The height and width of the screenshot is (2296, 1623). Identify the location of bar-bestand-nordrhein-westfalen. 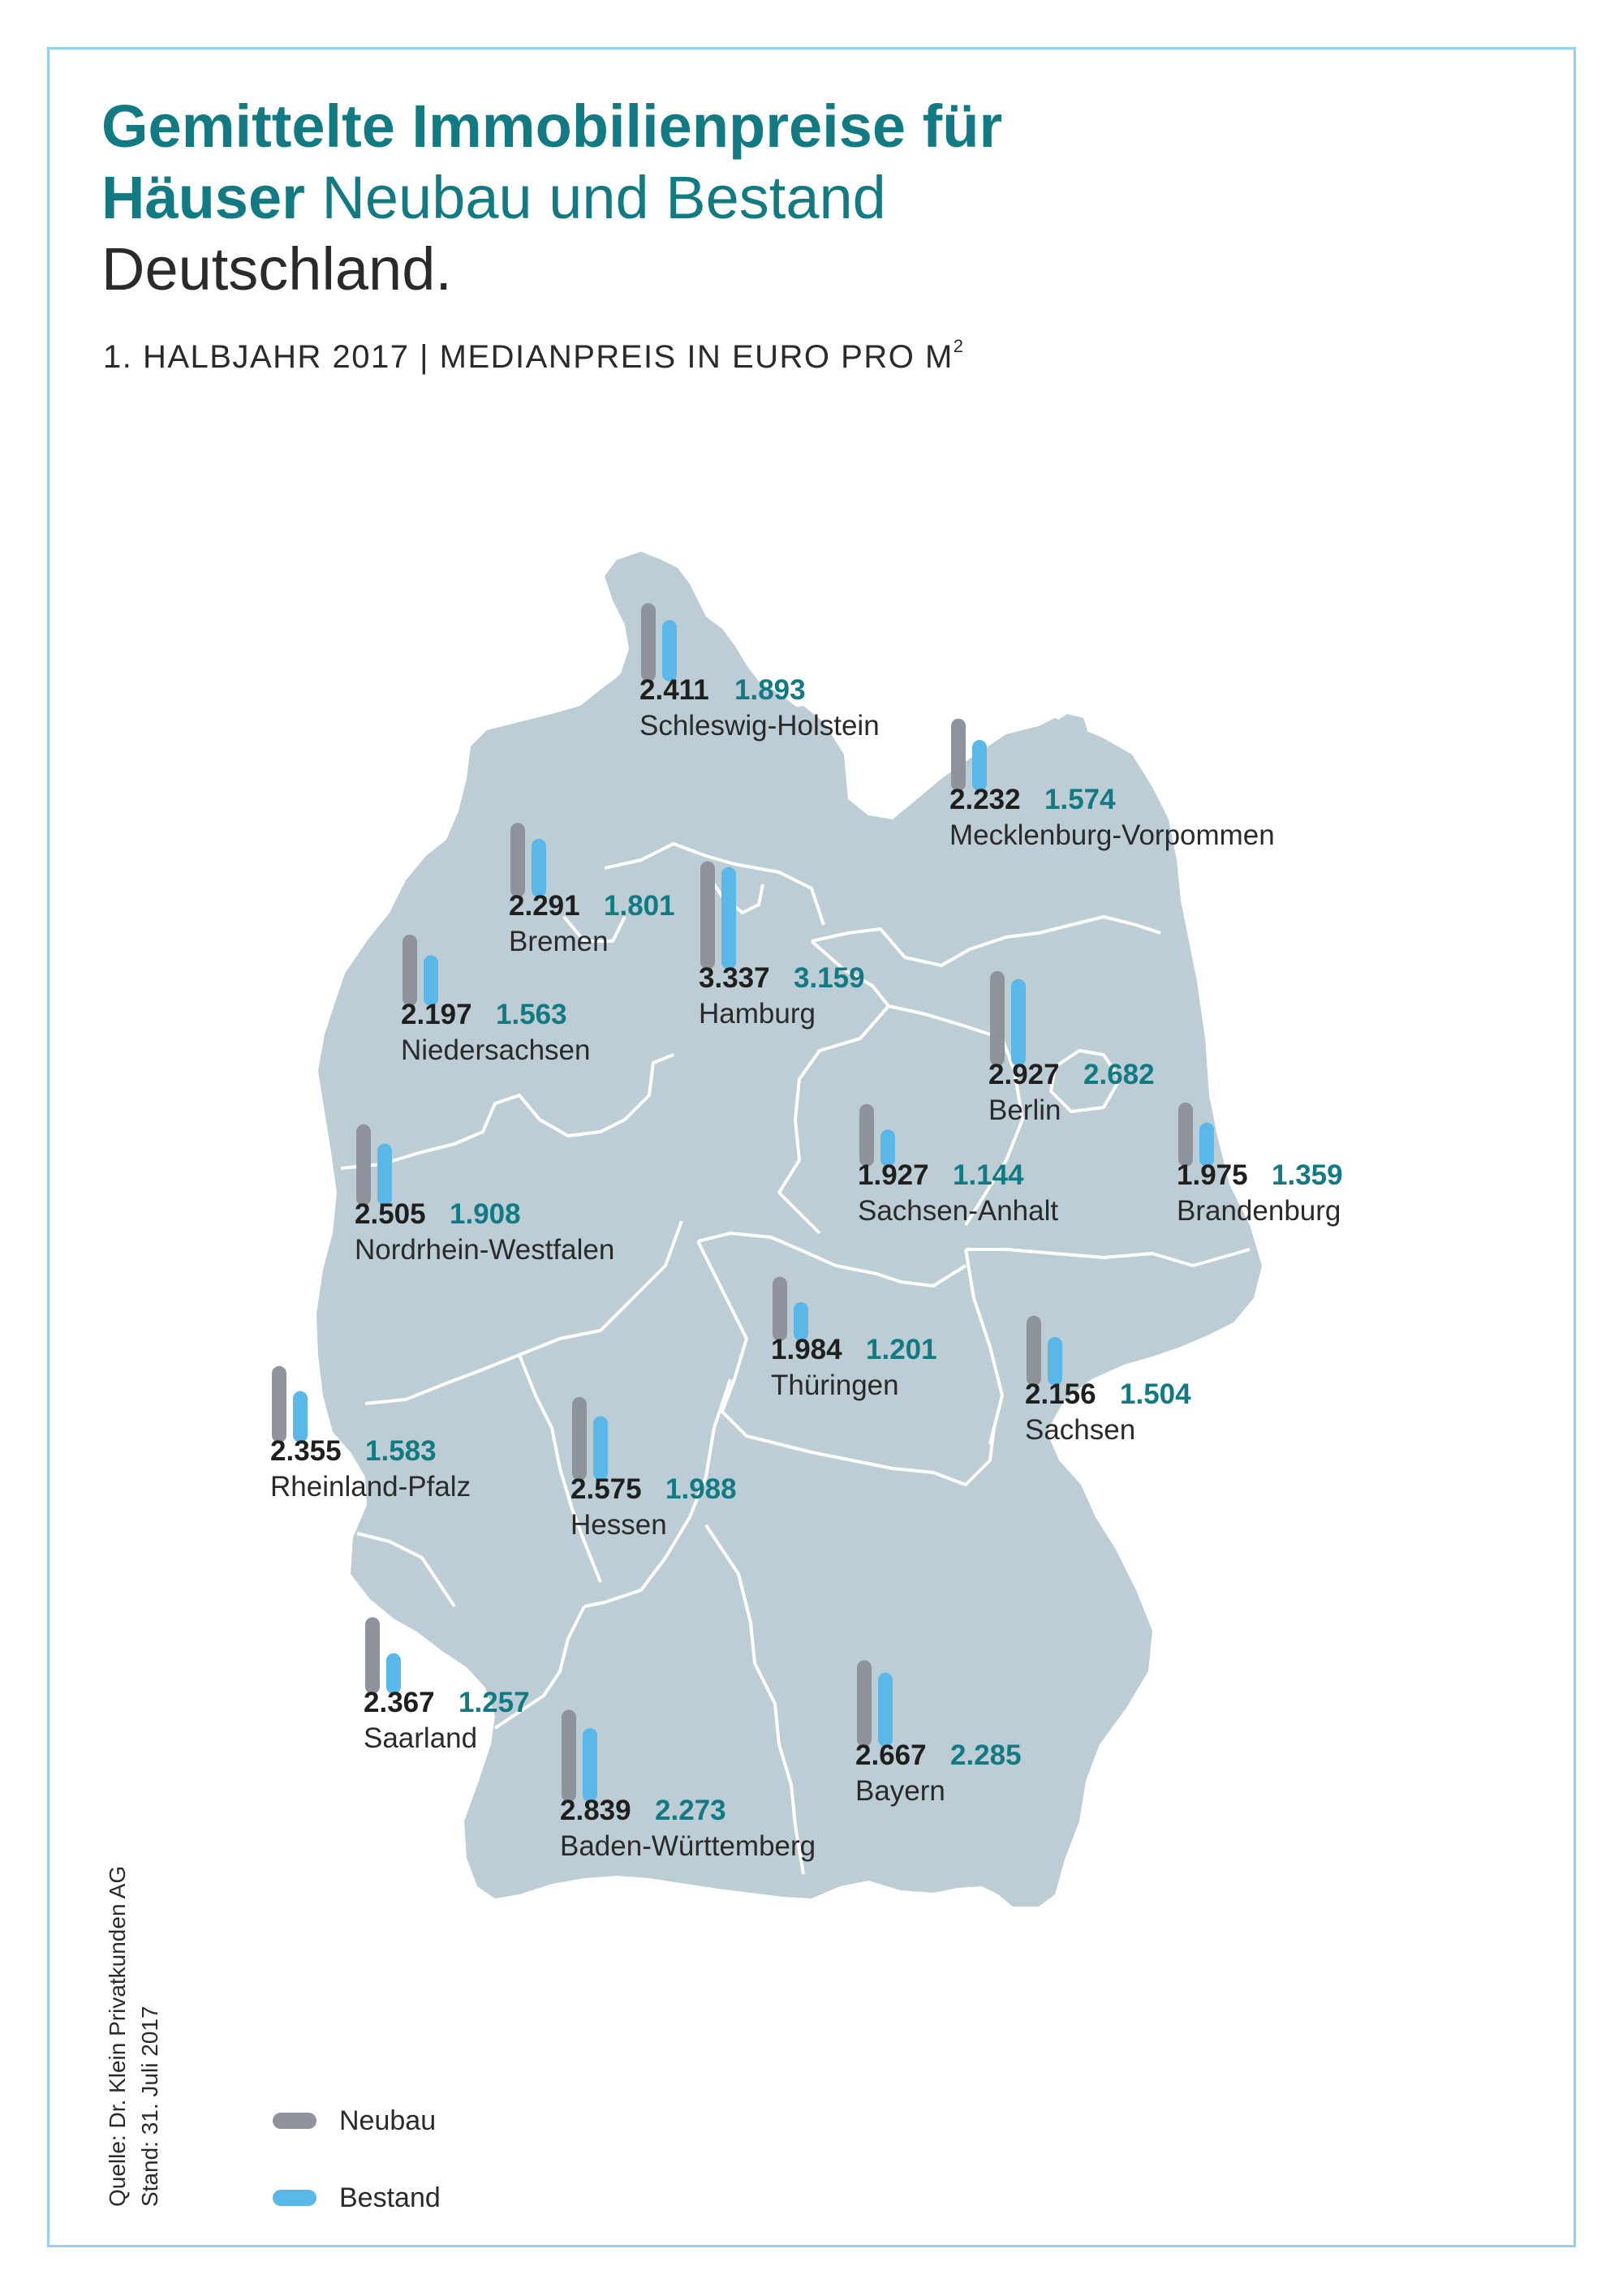
(384, 1174).